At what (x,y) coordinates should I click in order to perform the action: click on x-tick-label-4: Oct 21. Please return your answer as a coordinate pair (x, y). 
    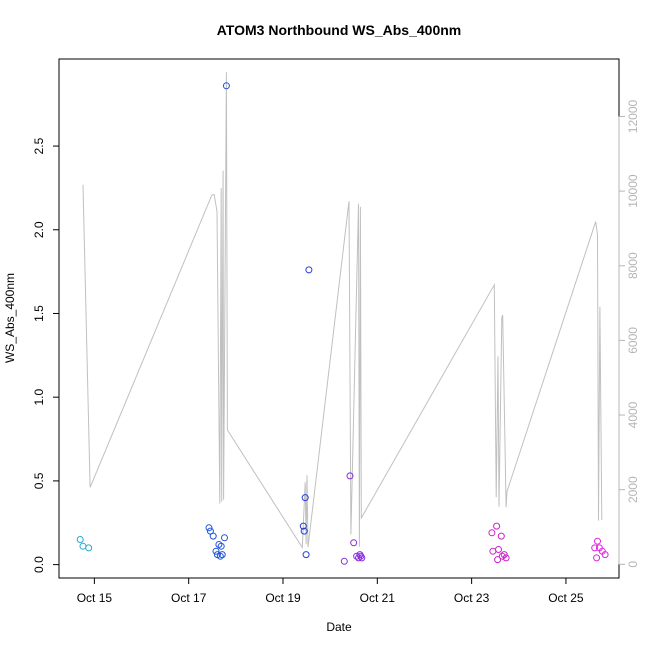
    Looking at the image, I should click on (378, 598).